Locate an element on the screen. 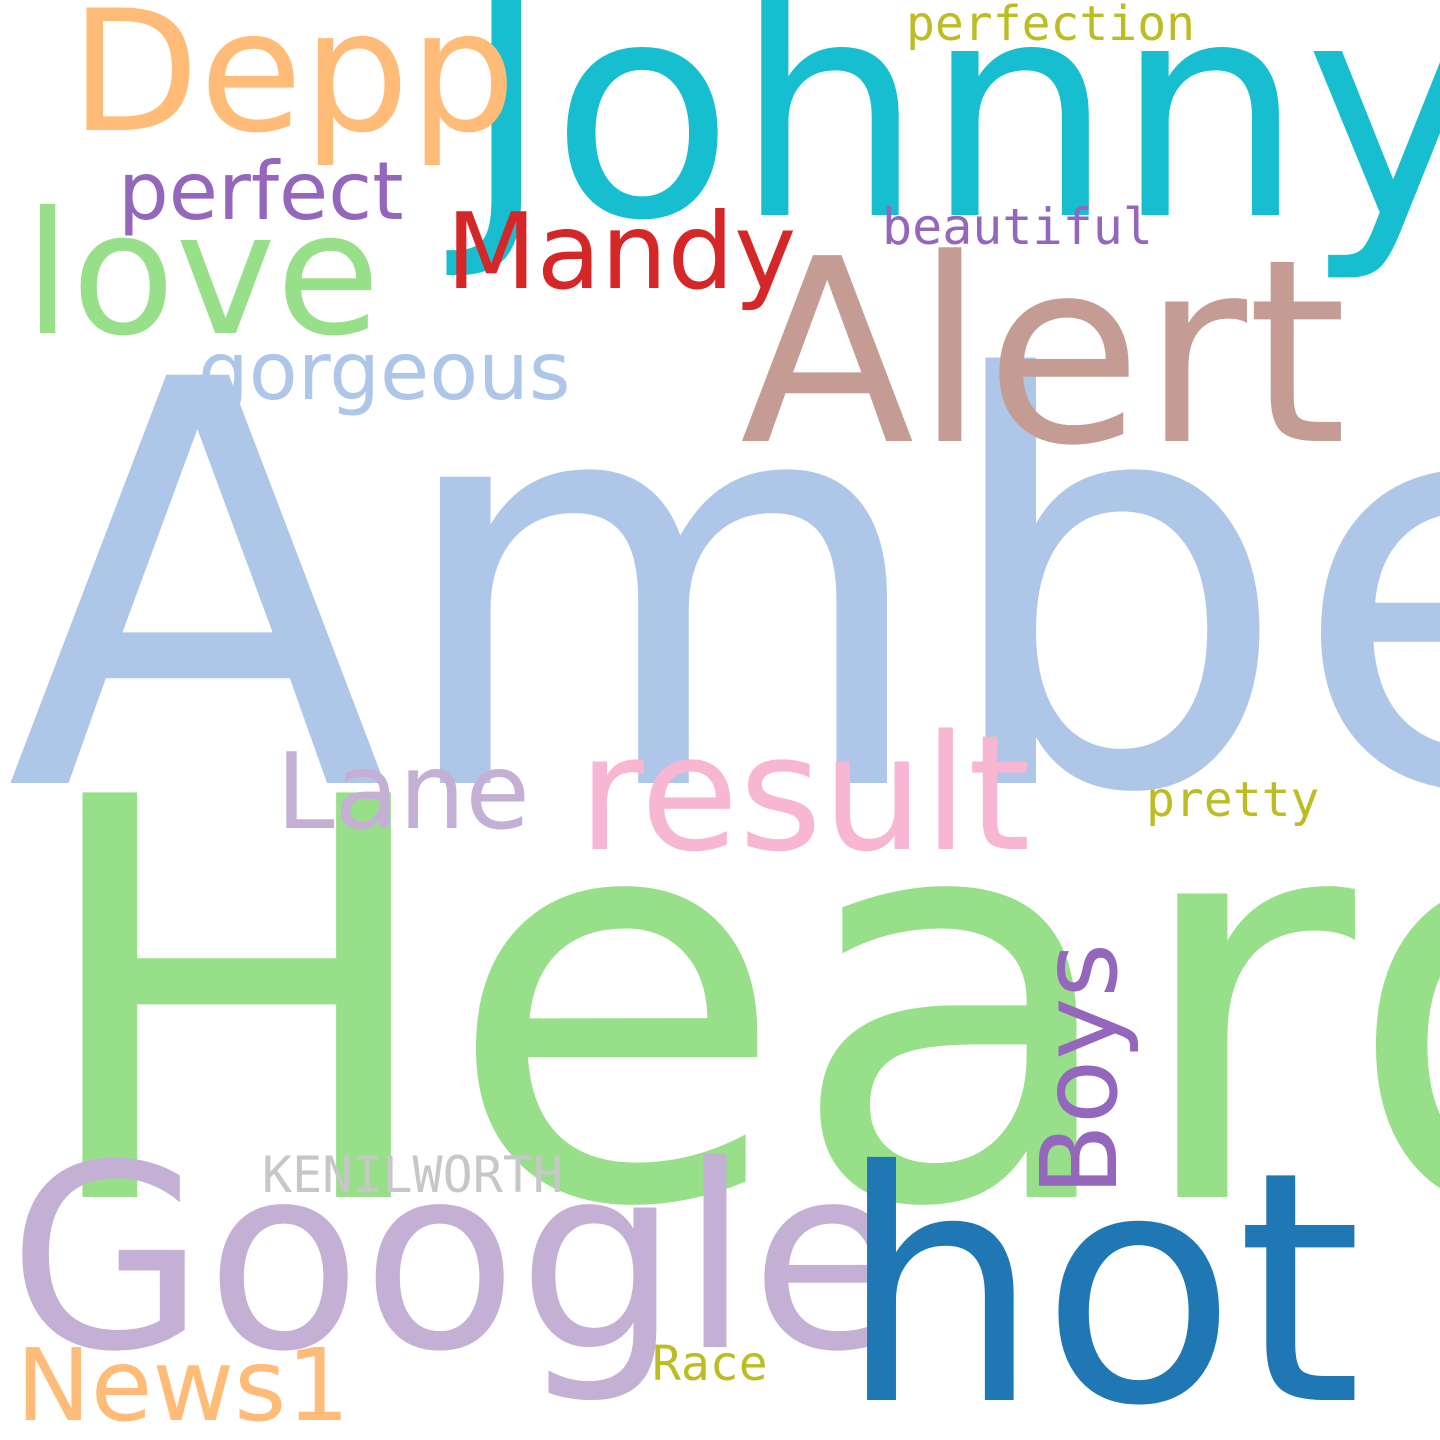  word-kenilworth: KENILWORTH is located at coordinates (413, 1175).